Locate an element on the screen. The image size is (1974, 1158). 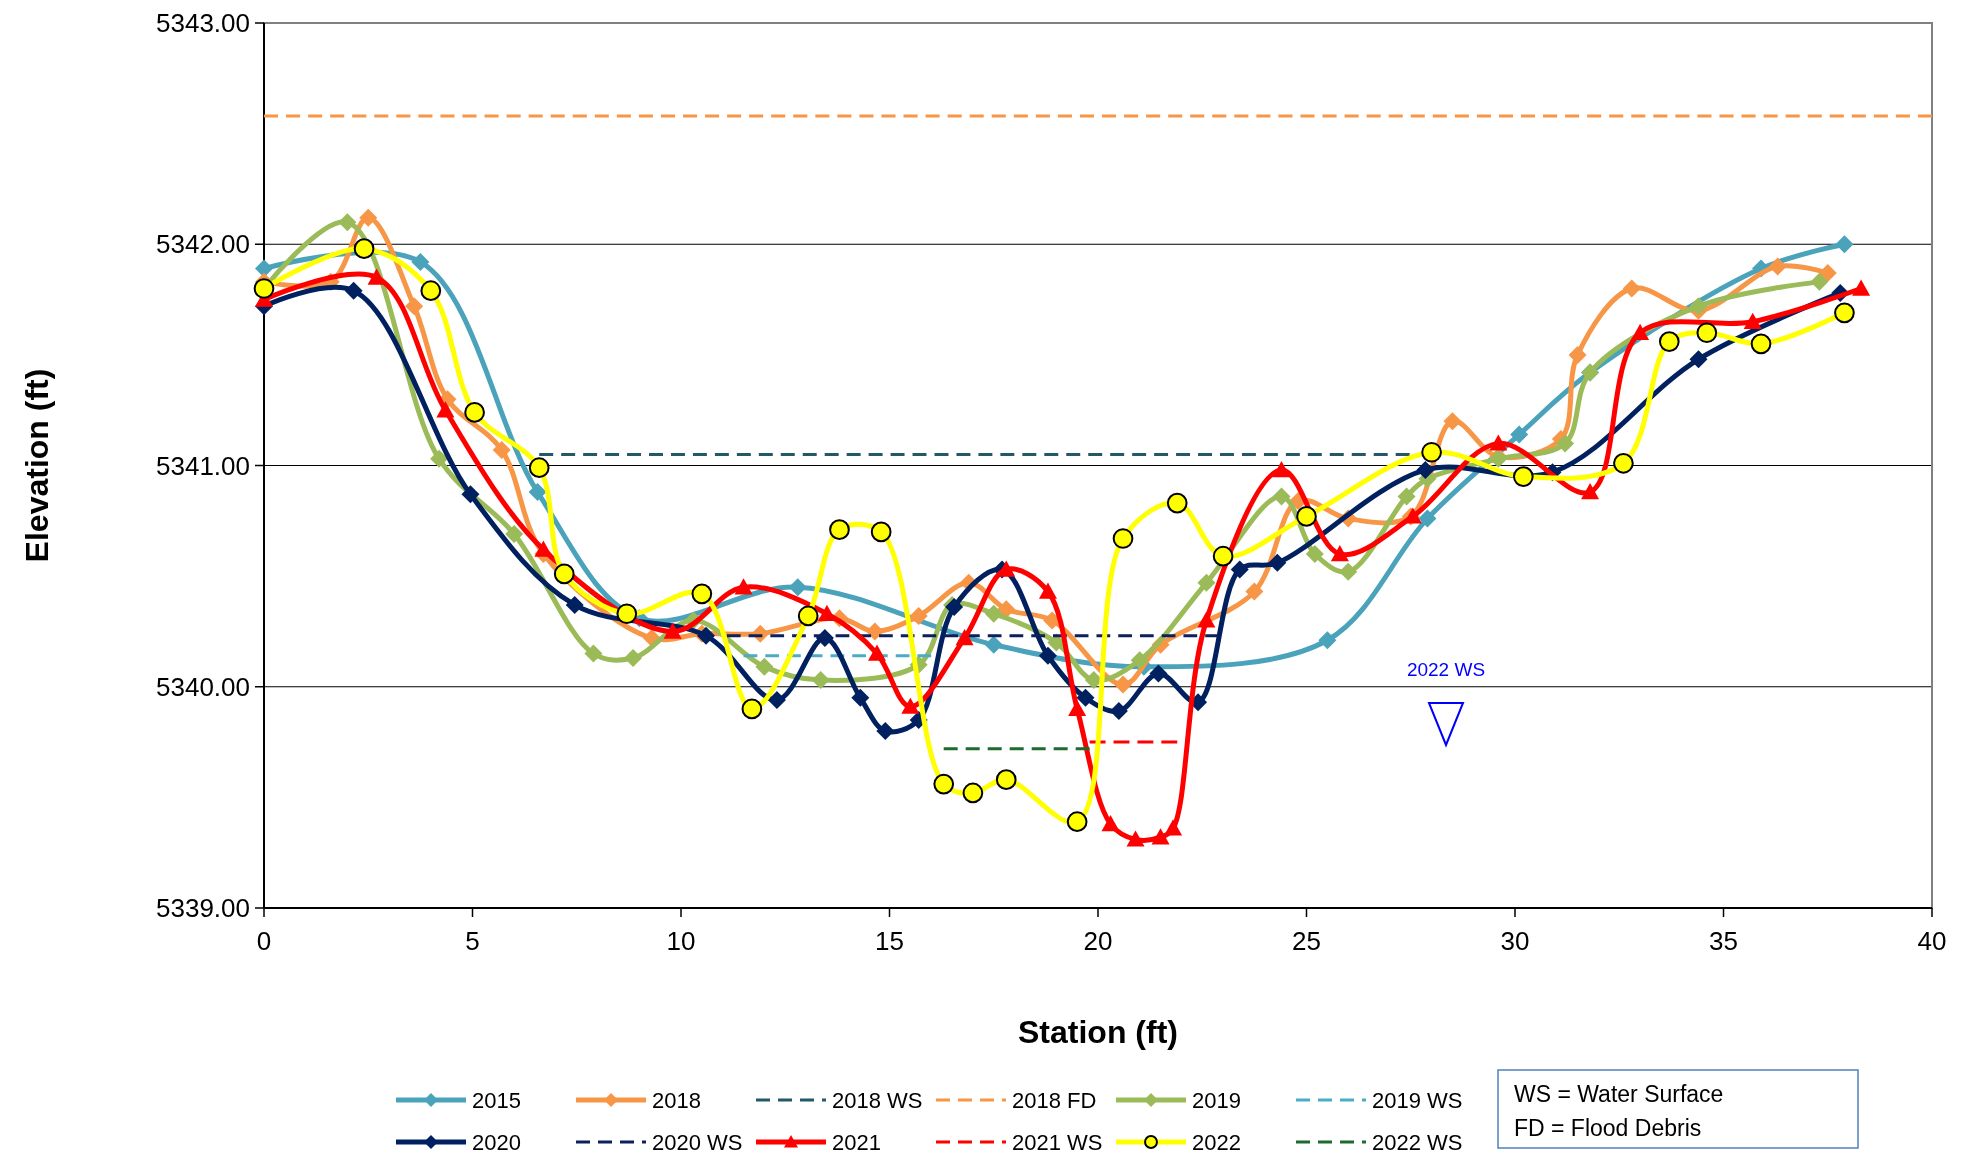
x-tick-label: 20 is located at coordinates (1098, 941).